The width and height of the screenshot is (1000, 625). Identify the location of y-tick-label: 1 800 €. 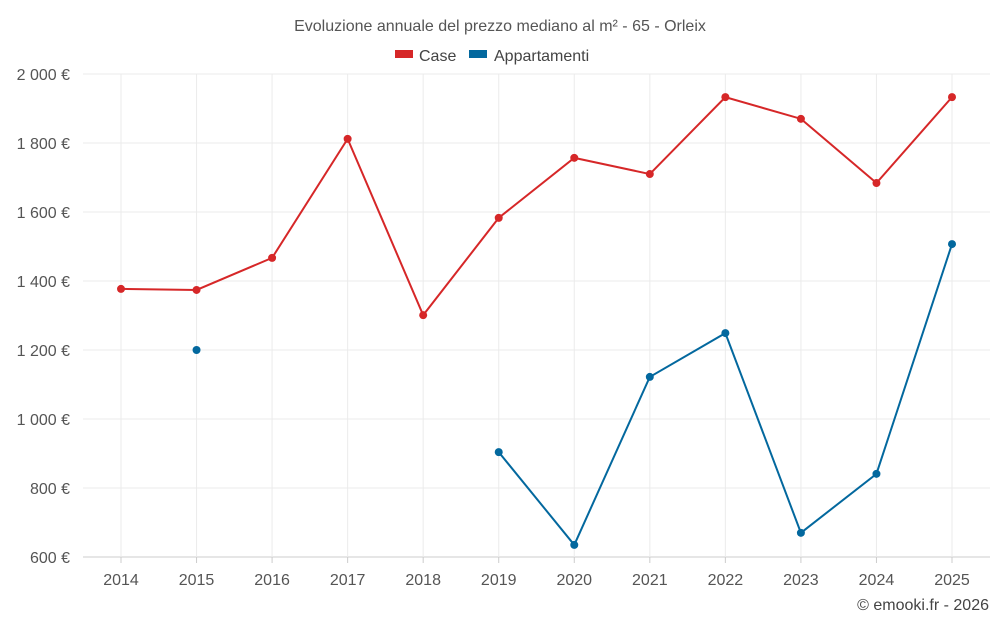
(43, 144).